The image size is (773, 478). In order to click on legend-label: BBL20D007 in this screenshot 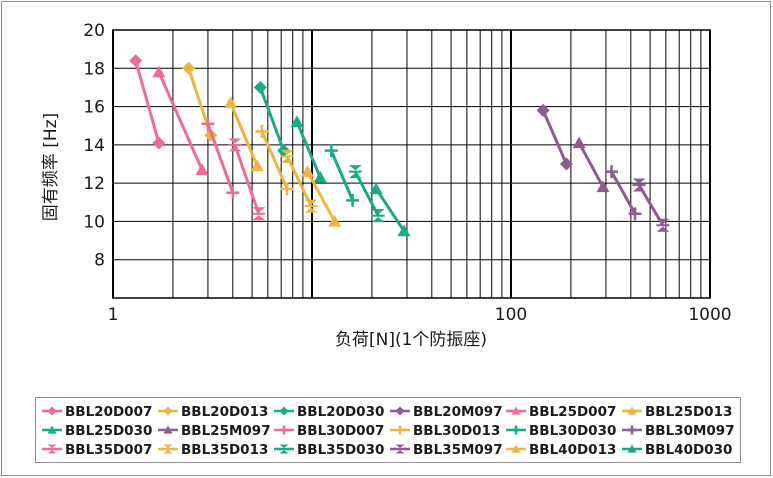, I will do `click(108, 412)`.